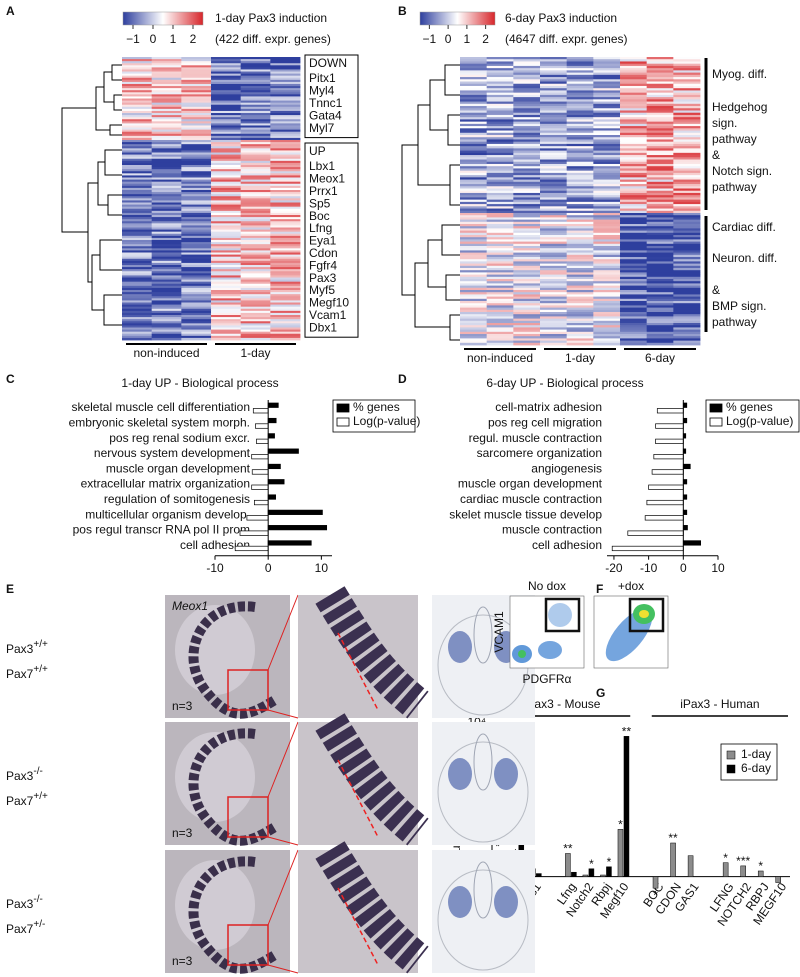  Describe the element at coordinates (40, 669) in the screenshot. I see `allele: +/+` at that location.